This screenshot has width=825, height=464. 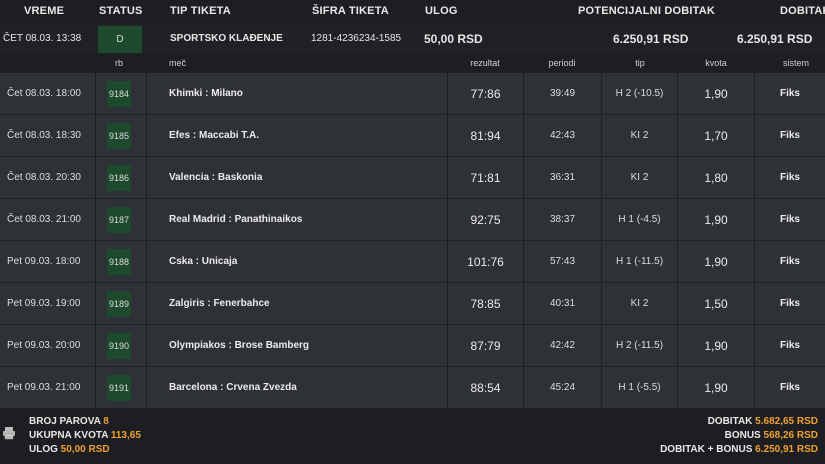 I want to click on row-tip: H 1 (-4.5), so click(x=639, y=219).